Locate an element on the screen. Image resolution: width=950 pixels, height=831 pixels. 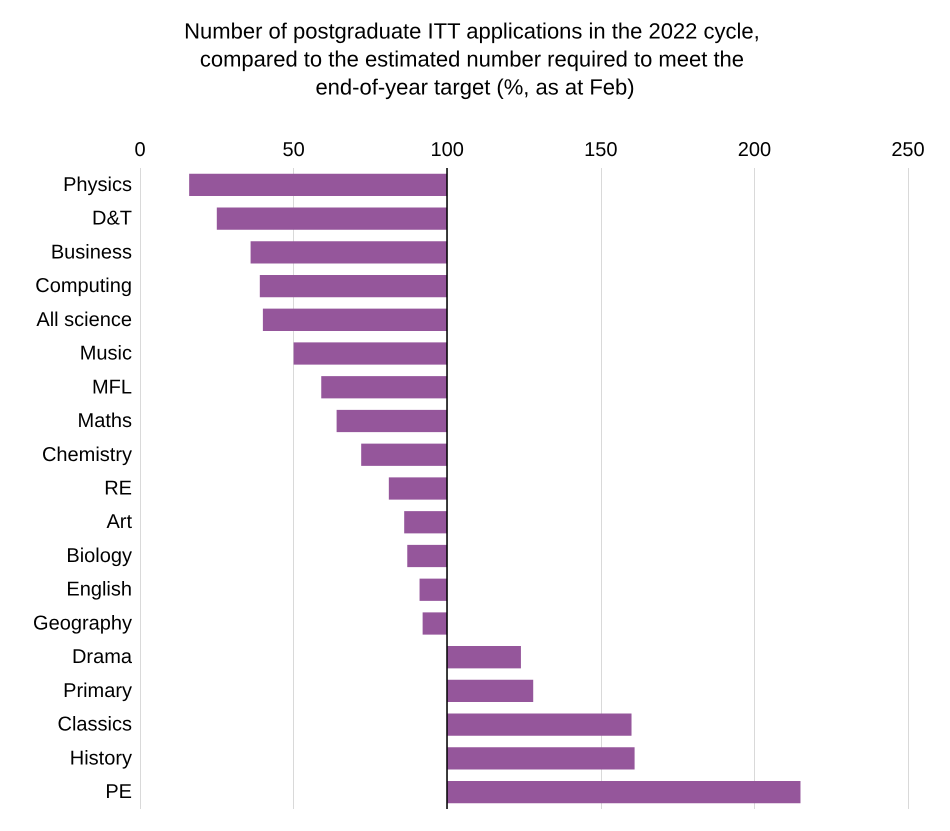
y-tick-label: Chemistry is located at coordinates (87, 455).